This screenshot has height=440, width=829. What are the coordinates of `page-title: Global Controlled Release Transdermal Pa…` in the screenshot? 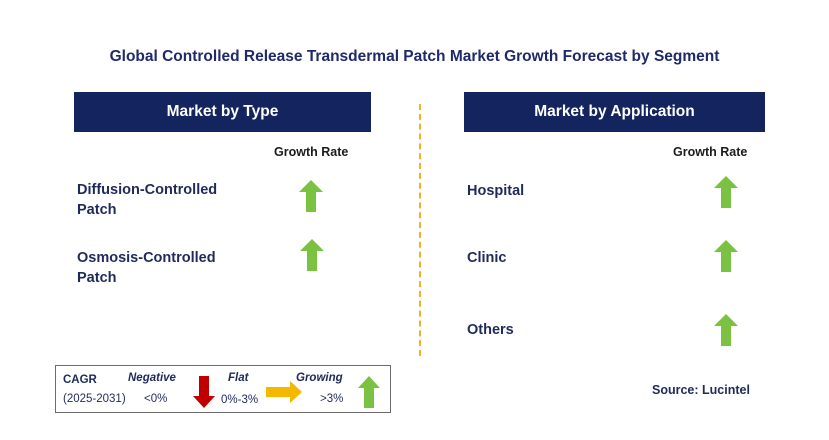 It's located at (414, 56).